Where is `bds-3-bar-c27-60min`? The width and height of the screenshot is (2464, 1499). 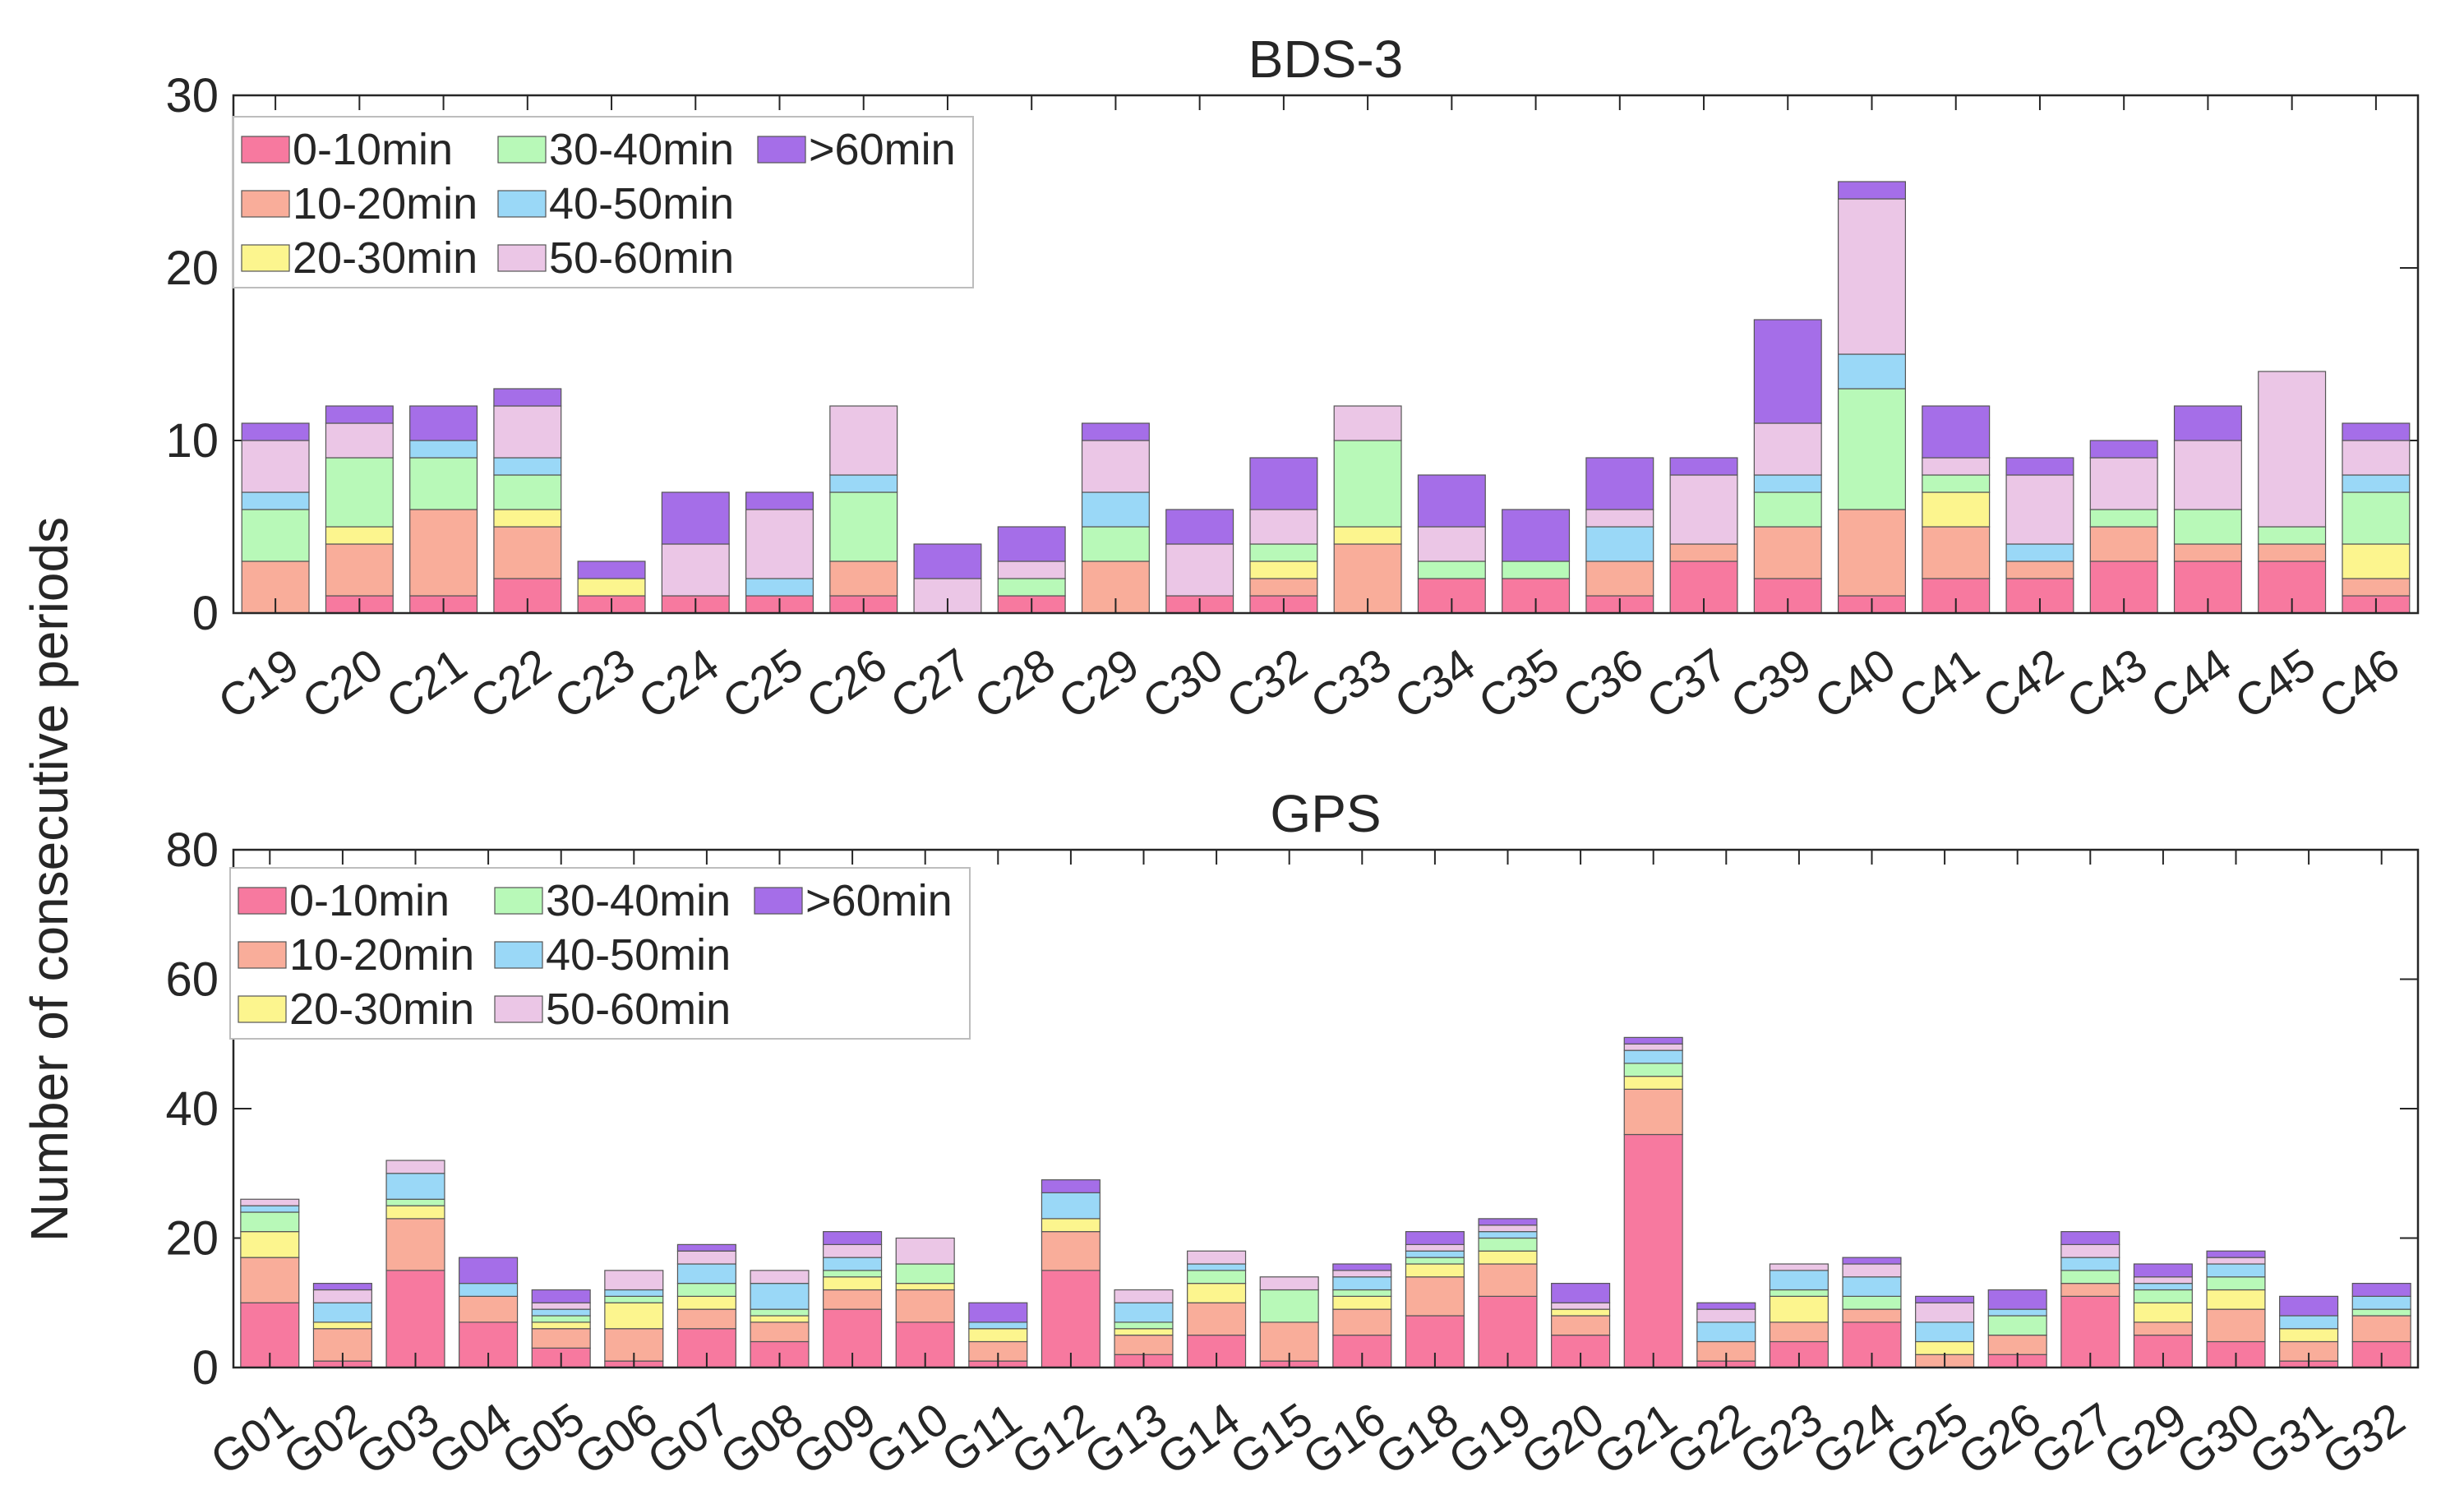 bds-3-bar-c27-60min is located at coordinates (948, 561).